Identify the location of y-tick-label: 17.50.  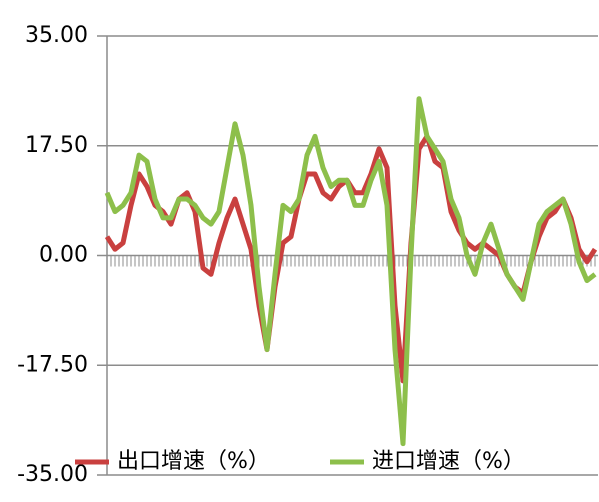
(56, 145).